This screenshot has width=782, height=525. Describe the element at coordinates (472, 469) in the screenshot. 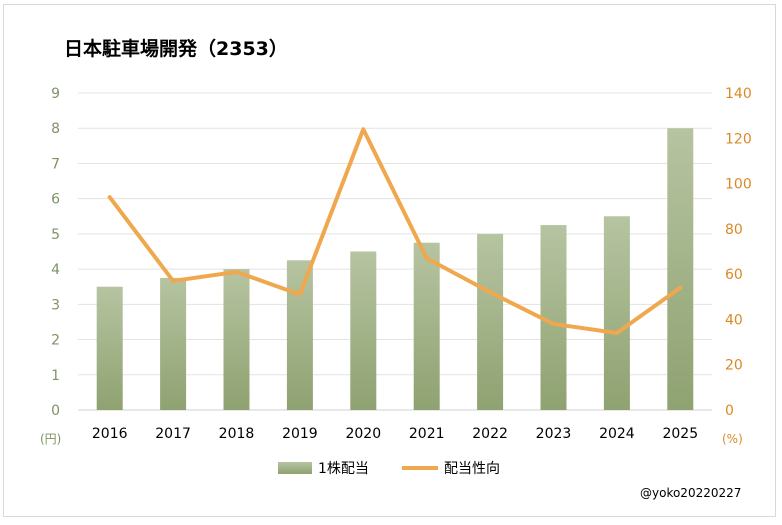

I see `legend-line-label: 配当性向` at that location.